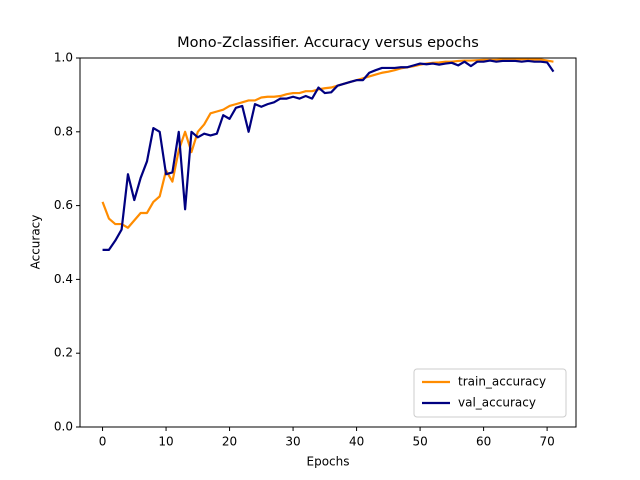 The image size is (640, 480). Describe the element at coordinates (63, 58) in the screenshot. I see `y-tick-label: 1.0` at that location.